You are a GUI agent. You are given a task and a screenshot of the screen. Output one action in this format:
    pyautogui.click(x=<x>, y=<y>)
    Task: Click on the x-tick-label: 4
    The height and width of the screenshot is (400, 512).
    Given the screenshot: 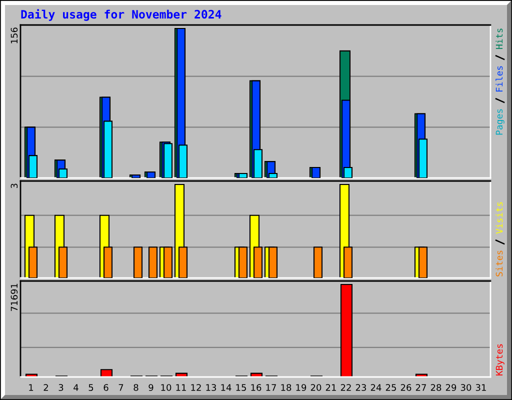 What is the action you would take?
    pyautogui.click(x=76, y=387)
    